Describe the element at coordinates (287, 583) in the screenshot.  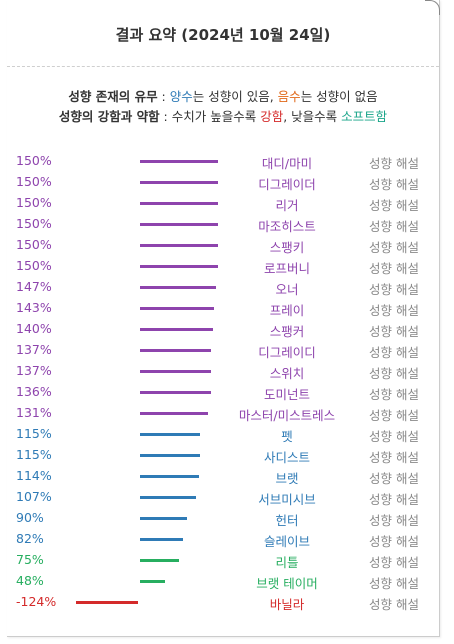
I see `result-label: 브랫 테이머` at that location.